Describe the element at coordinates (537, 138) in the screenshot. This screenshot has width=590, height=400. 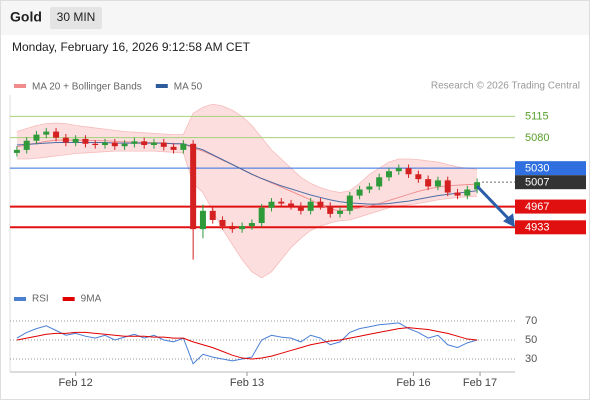
I see `level-label: 5080` at that location.